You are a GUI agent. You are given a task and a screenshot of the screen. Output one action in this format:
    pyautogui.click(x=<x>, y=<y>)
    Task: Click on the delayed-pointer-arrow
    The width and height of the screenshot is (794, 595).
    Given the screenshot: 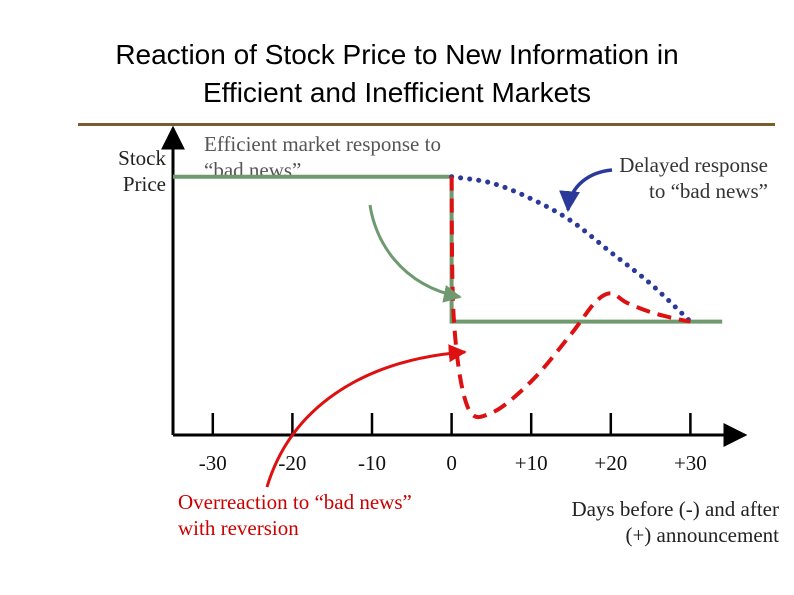 What is the action you would take?
    pyautogui.click(x=586, y=190)
    